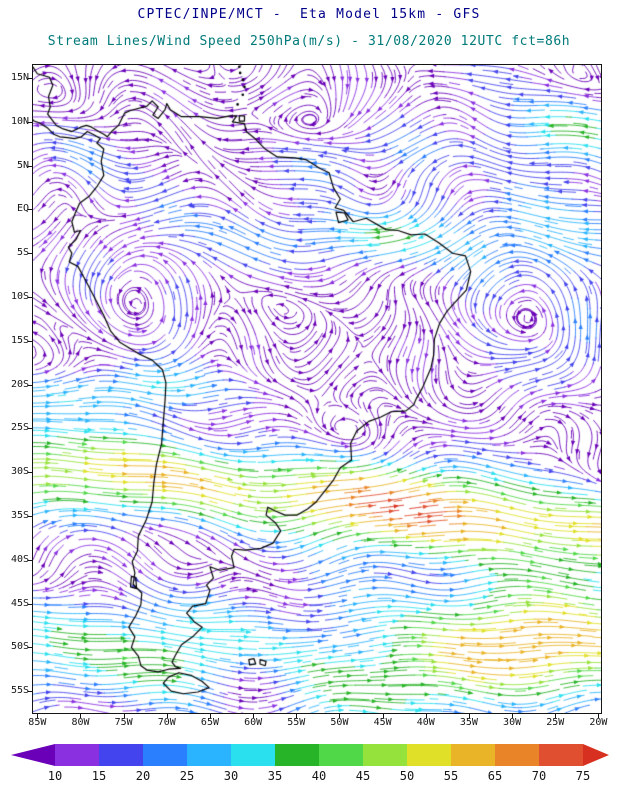 The width and height of the screenshot is (618, 800). I want to click on lat-tick-label: 5N, so click(22, 165).